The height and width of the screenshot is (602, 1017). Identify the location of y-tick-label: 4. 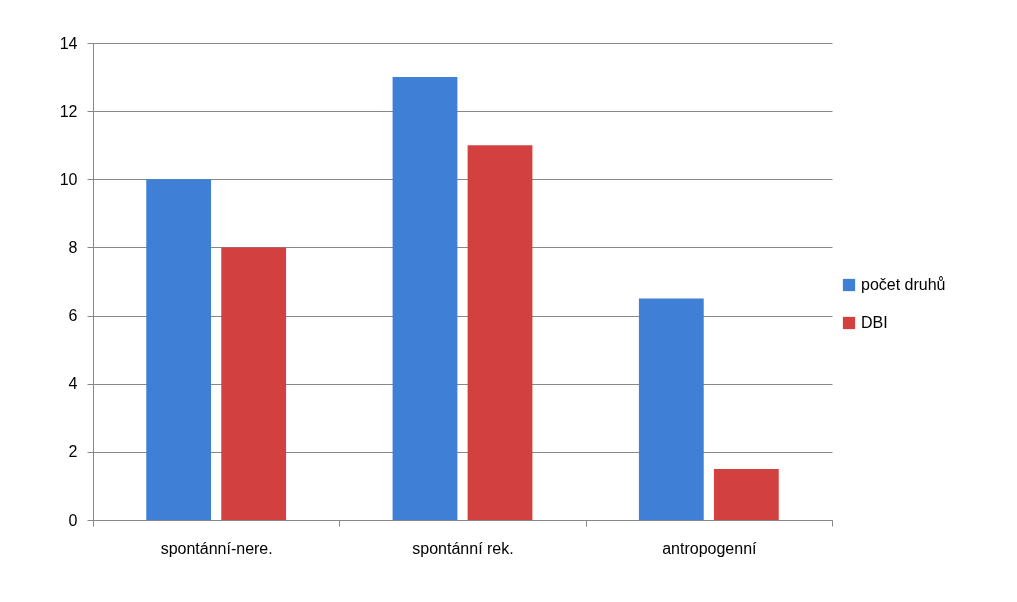
(73, 384).